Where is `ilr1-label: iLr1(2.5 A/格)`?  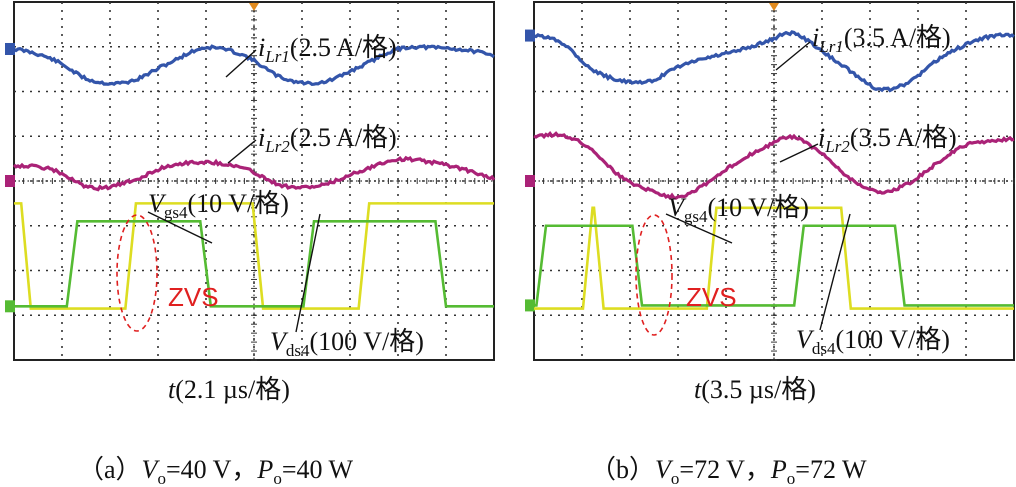 ilr1-label: iLr1(2.5 A/格) is located at coordinates (327, 49).